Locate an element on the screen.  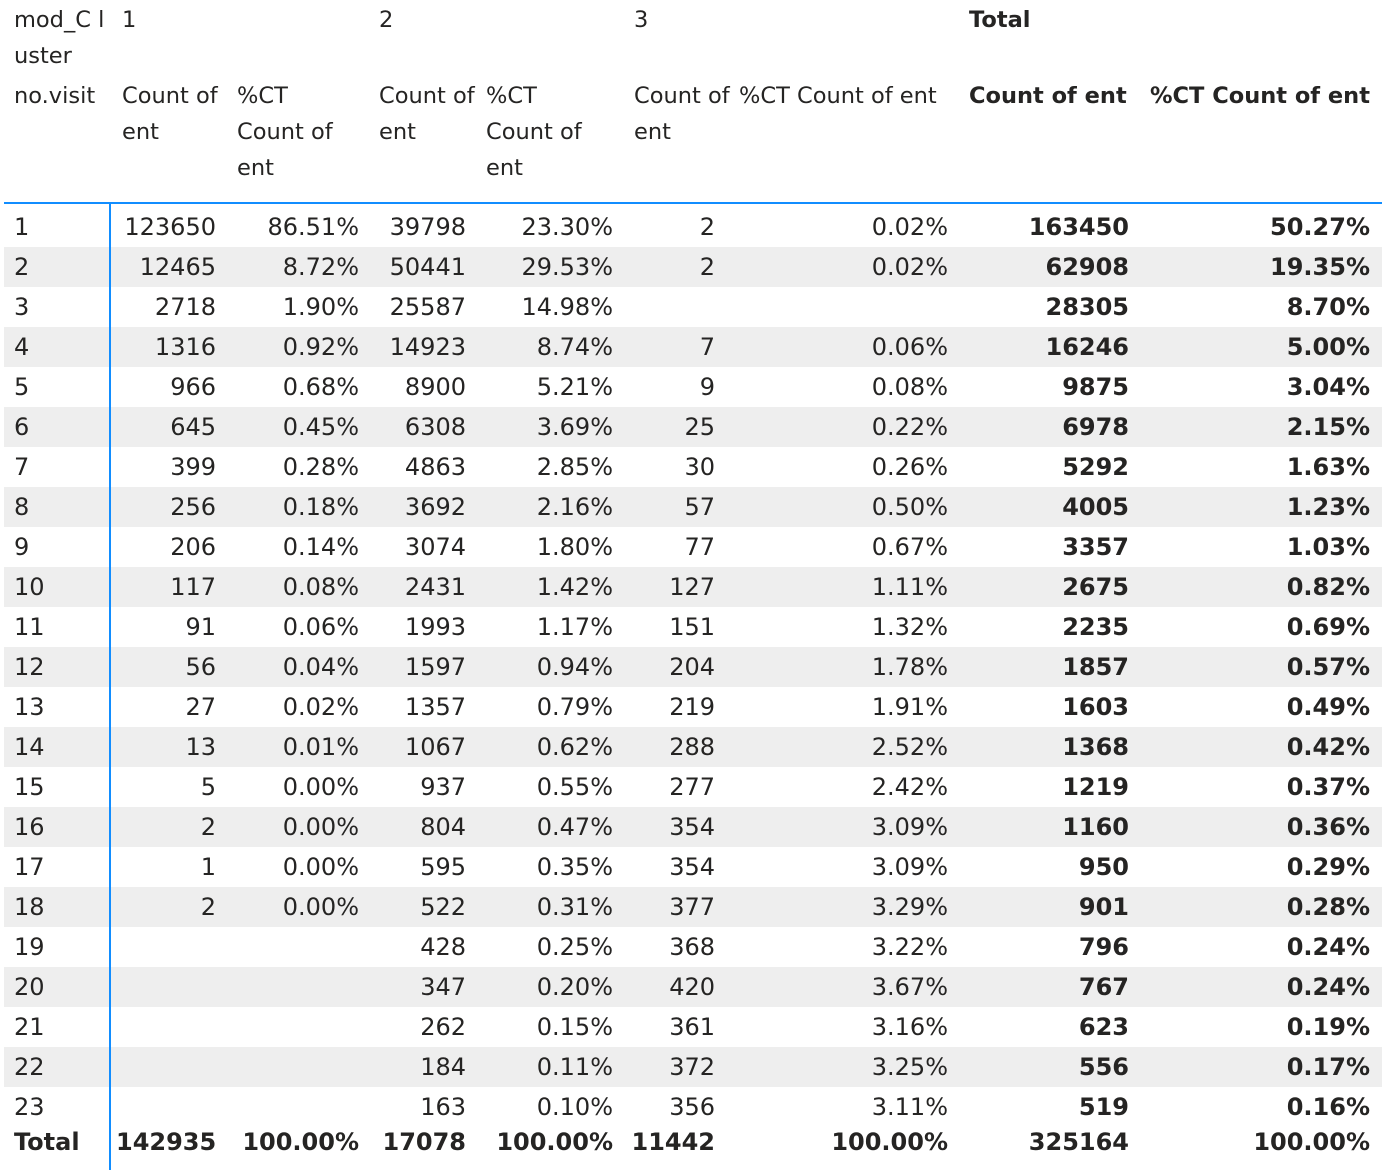
table-row: 15 5 0.00% 937 0.55% 277 2.42% 1219 0.37% is located at coordinates (693, 787).